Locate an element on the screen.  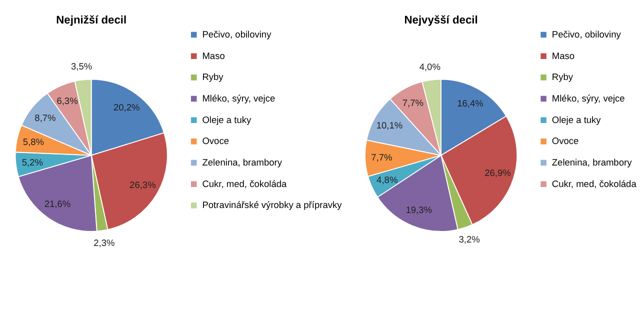
data-label: 6,3% is located at coordinates (67, 101).